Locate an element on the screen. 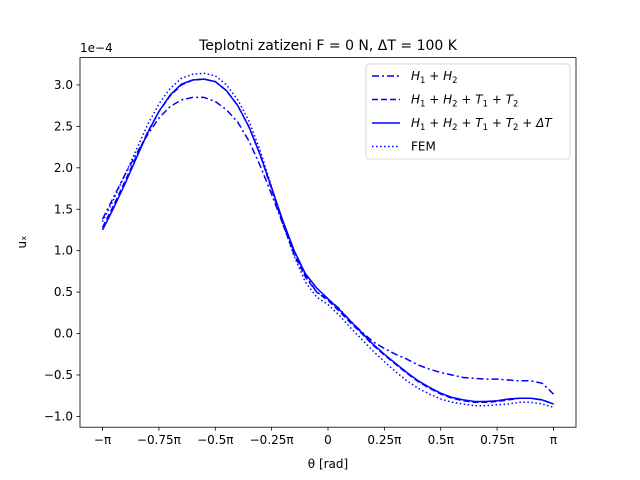 The width and height of the screenshot is (640, 480). legend-label-2: H1 + H2 + T1 + T2 is located at coordinates (464, 101).